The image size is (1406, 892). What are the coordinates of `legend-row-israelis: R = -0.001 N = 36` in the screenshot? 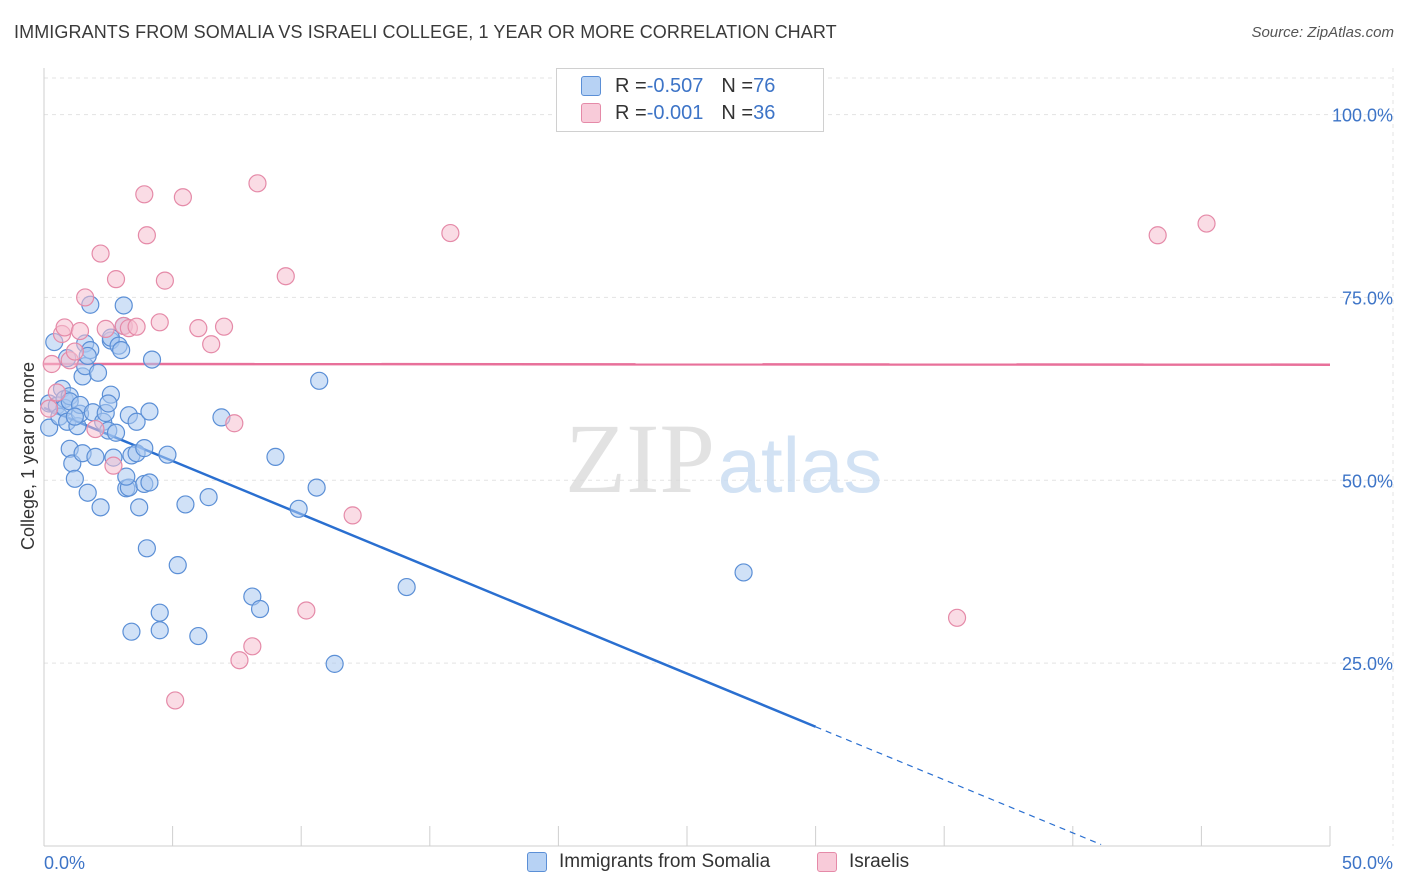 It's located at (678, 113).